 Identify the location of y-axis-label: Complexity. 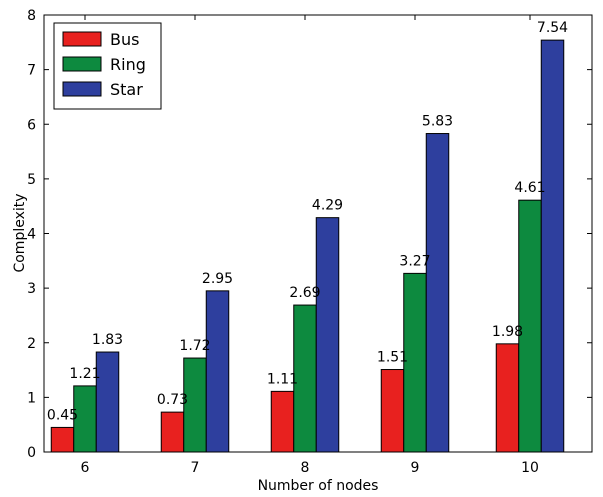
(20, 232).